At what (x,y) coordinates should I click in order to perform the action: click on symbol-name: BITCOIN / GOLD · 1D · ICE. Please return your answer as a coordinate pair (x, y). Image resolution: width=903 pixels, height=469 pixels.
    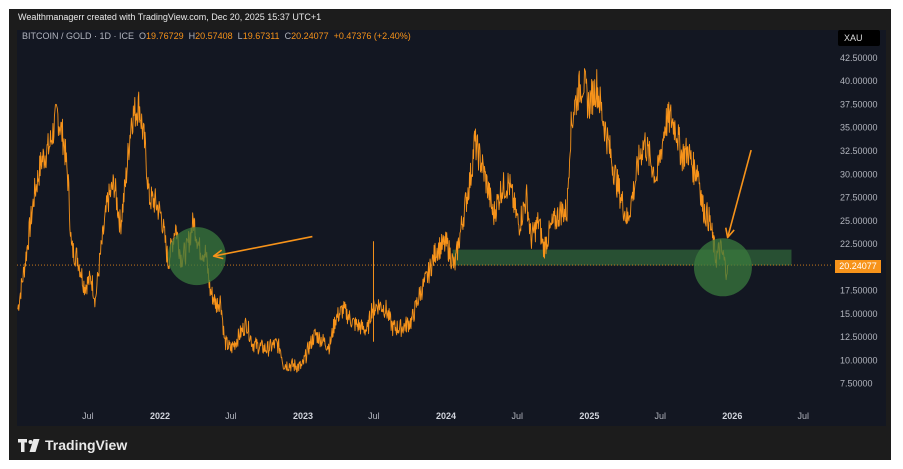
    Looking at the image, I should click on (78, 36).